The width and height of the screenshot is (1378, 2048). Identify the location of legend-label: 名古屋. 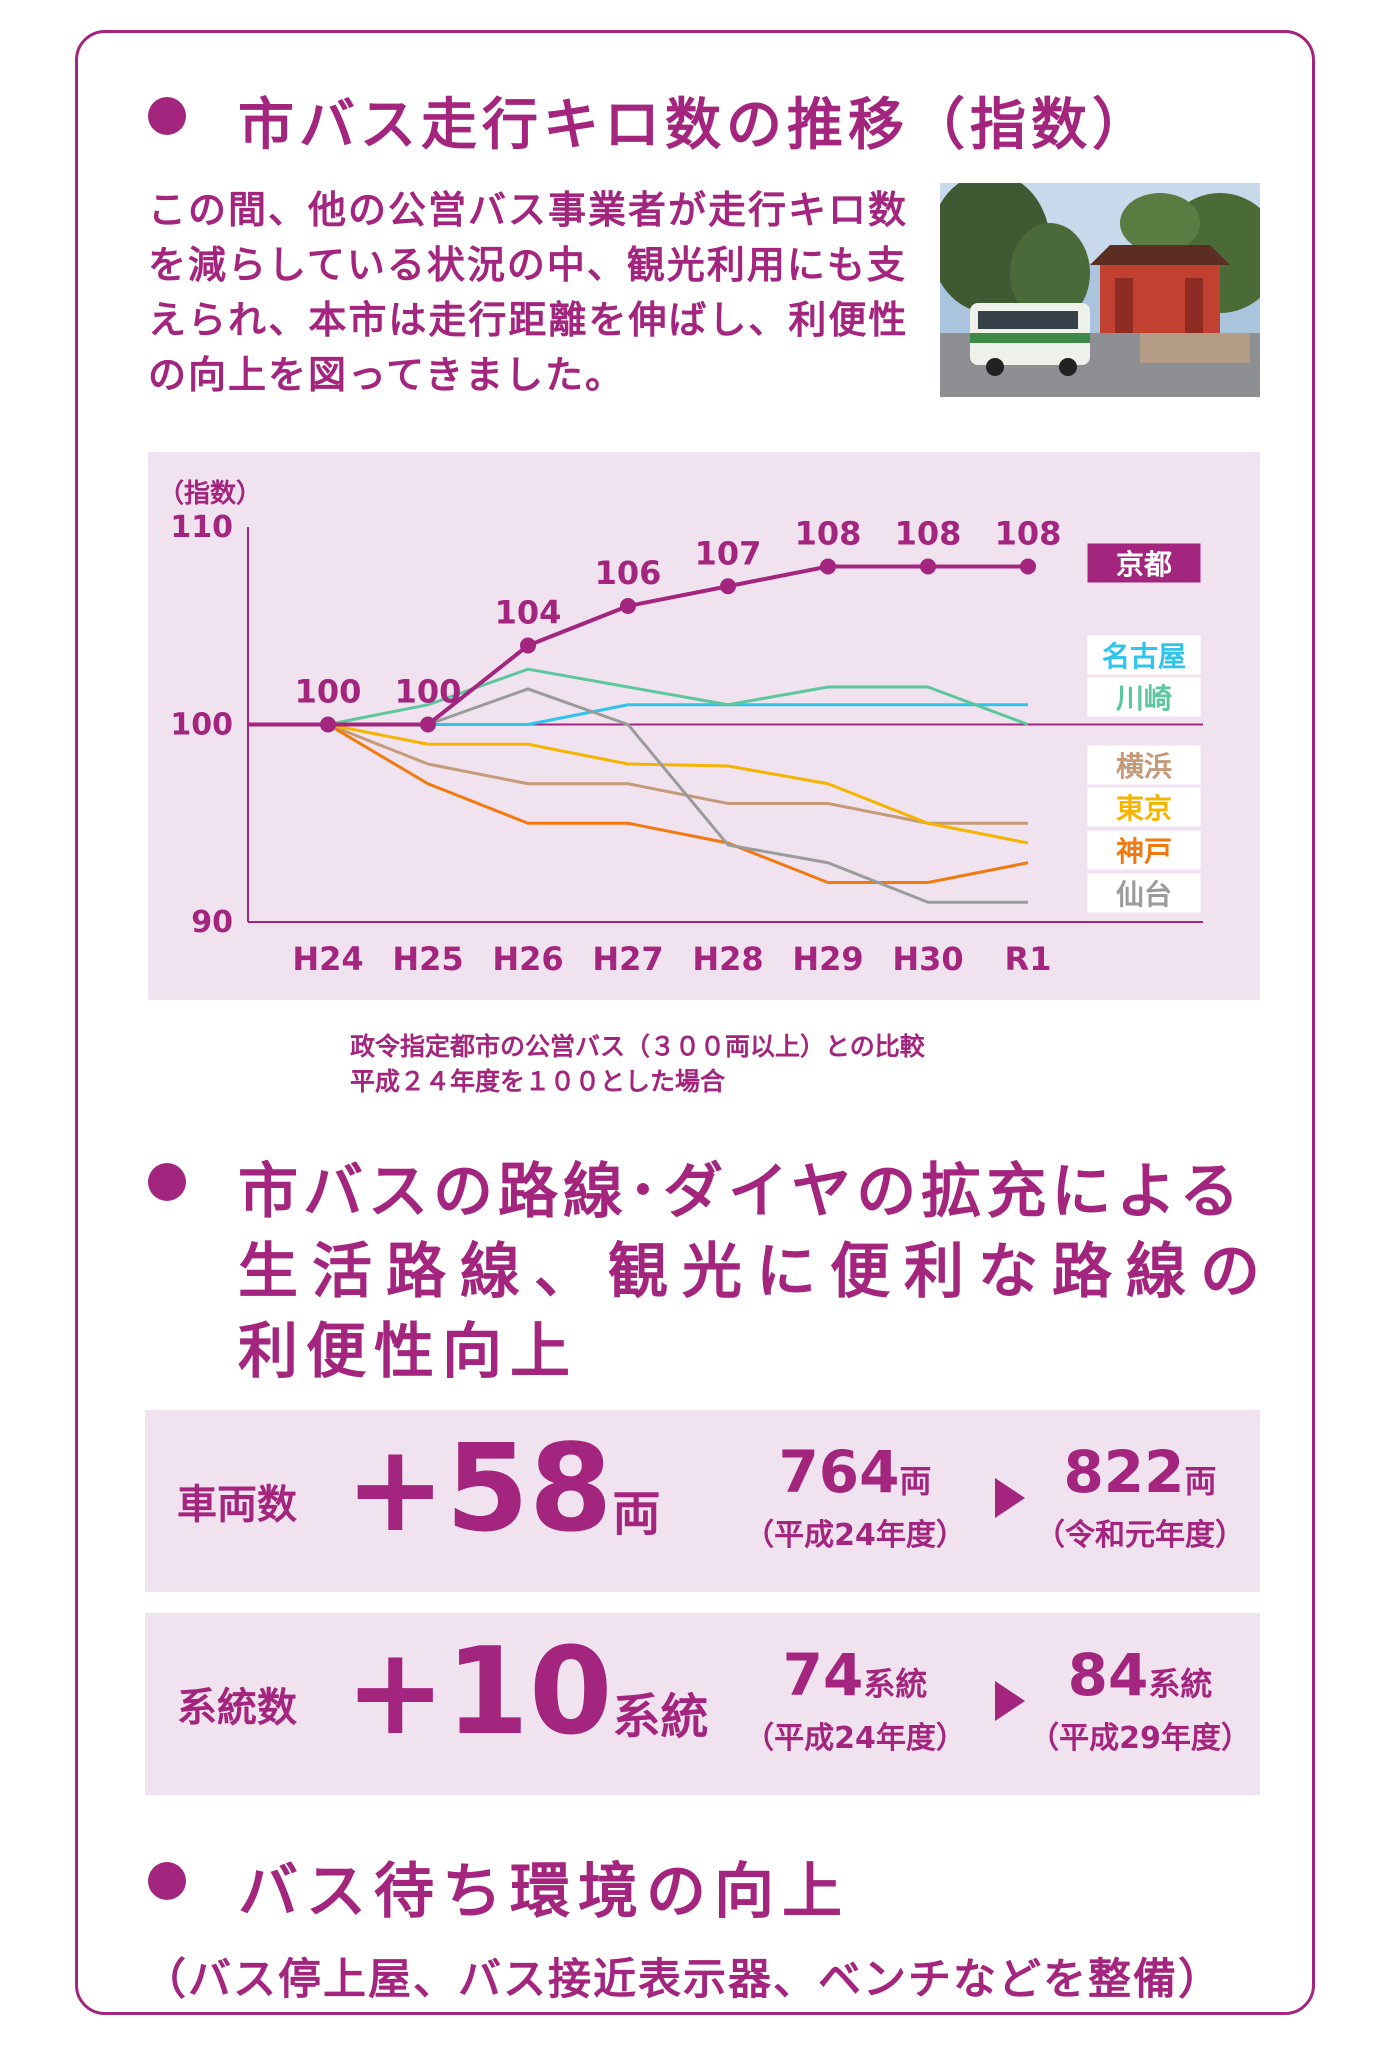
(1144, 656).